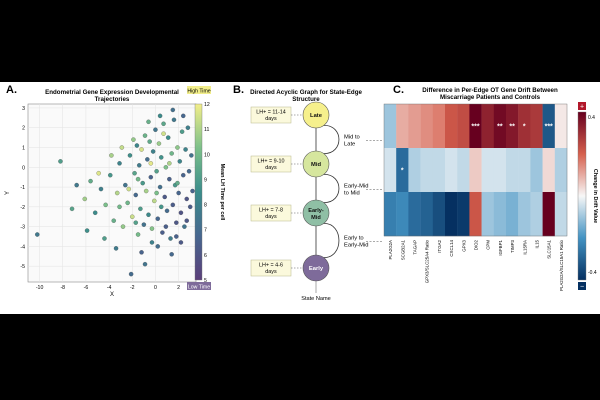  Describe the element at coordinates (205, 206) in the screenshot. I see `colorbar-tick-3: 8` at that location.